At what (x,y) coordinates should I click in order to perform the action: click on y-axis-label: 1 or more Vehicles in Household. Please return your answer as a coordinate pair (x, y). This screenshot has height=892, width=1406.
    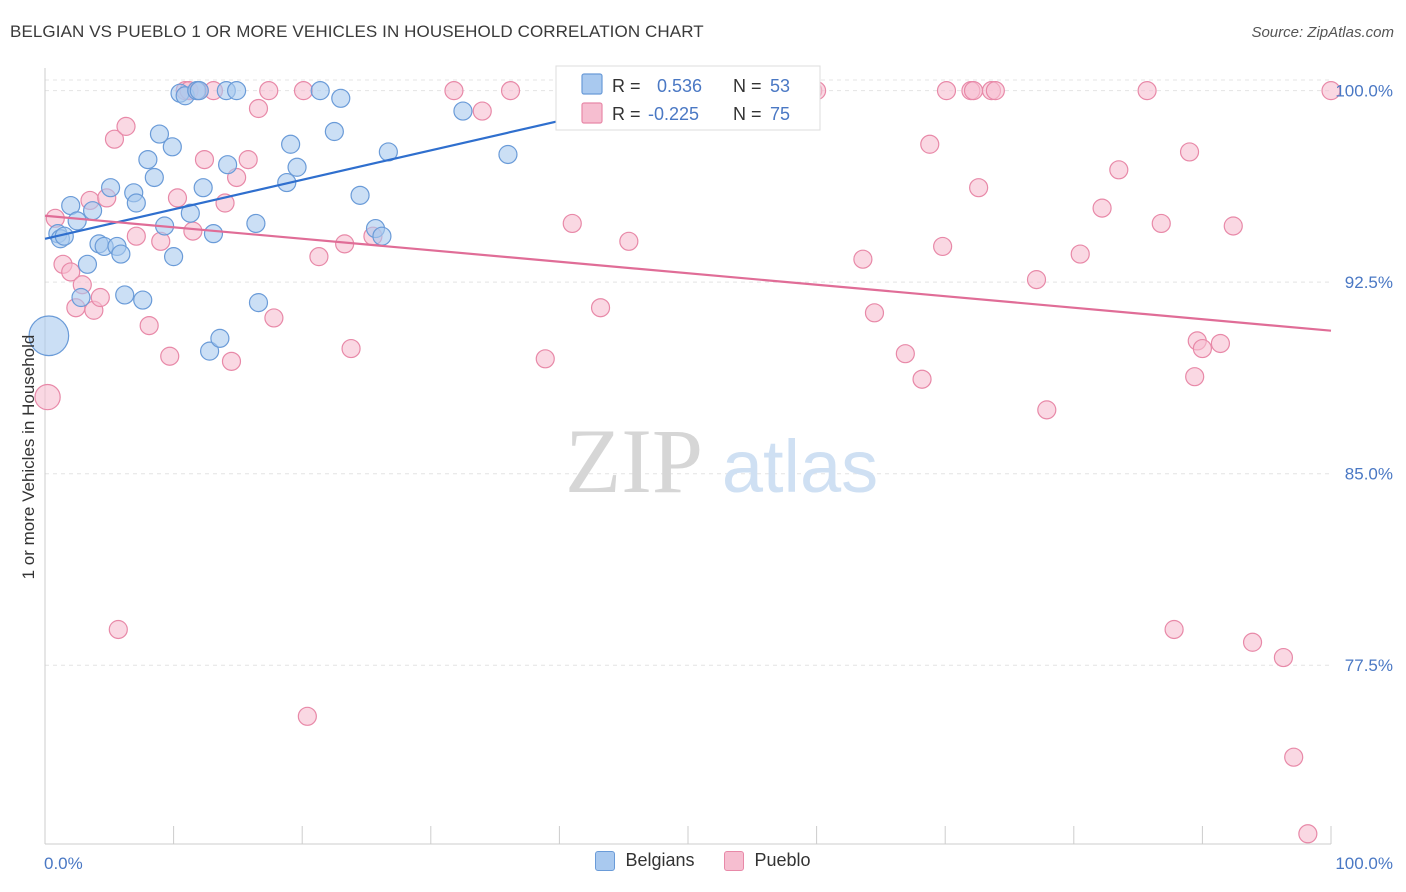
    Looking at the image, I should click on (28, 457).